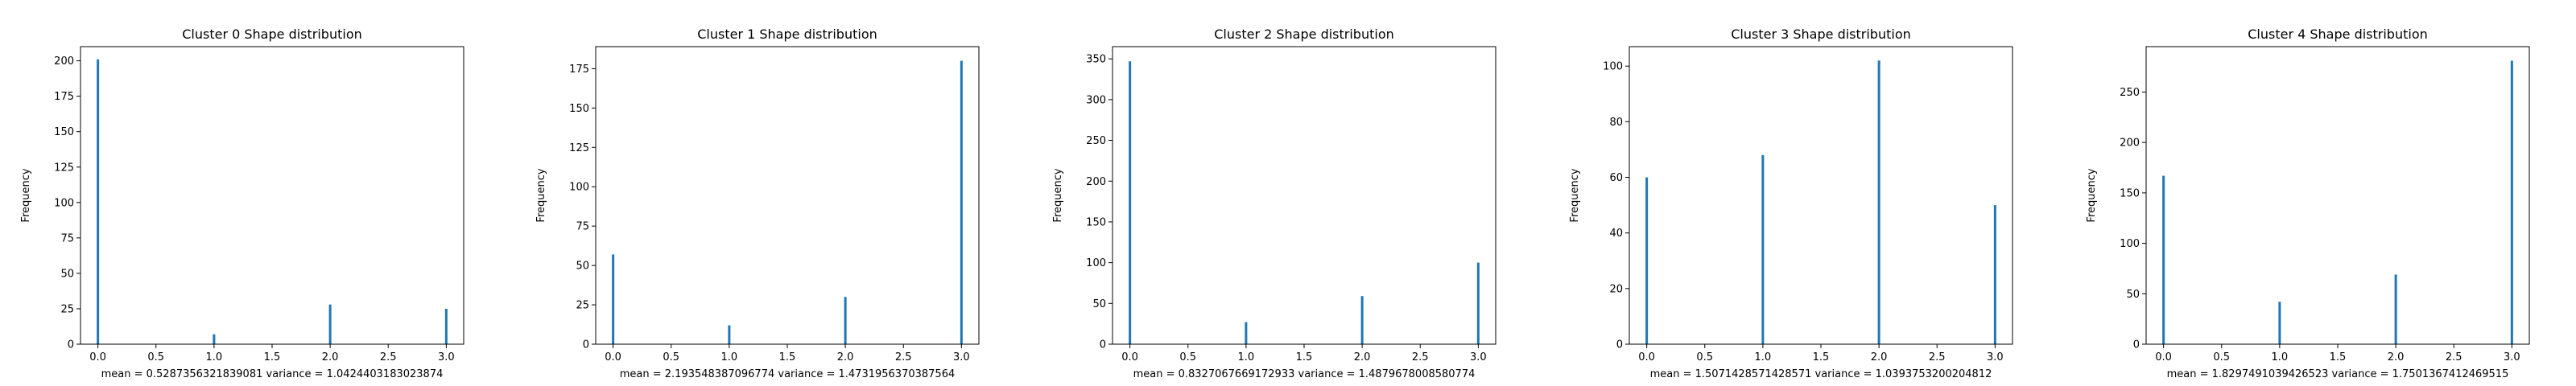  What do you see at coordinates (1616, 178) in the screenshot?
I see `y-tick-label: 60` at bounding box center [1616, 178].